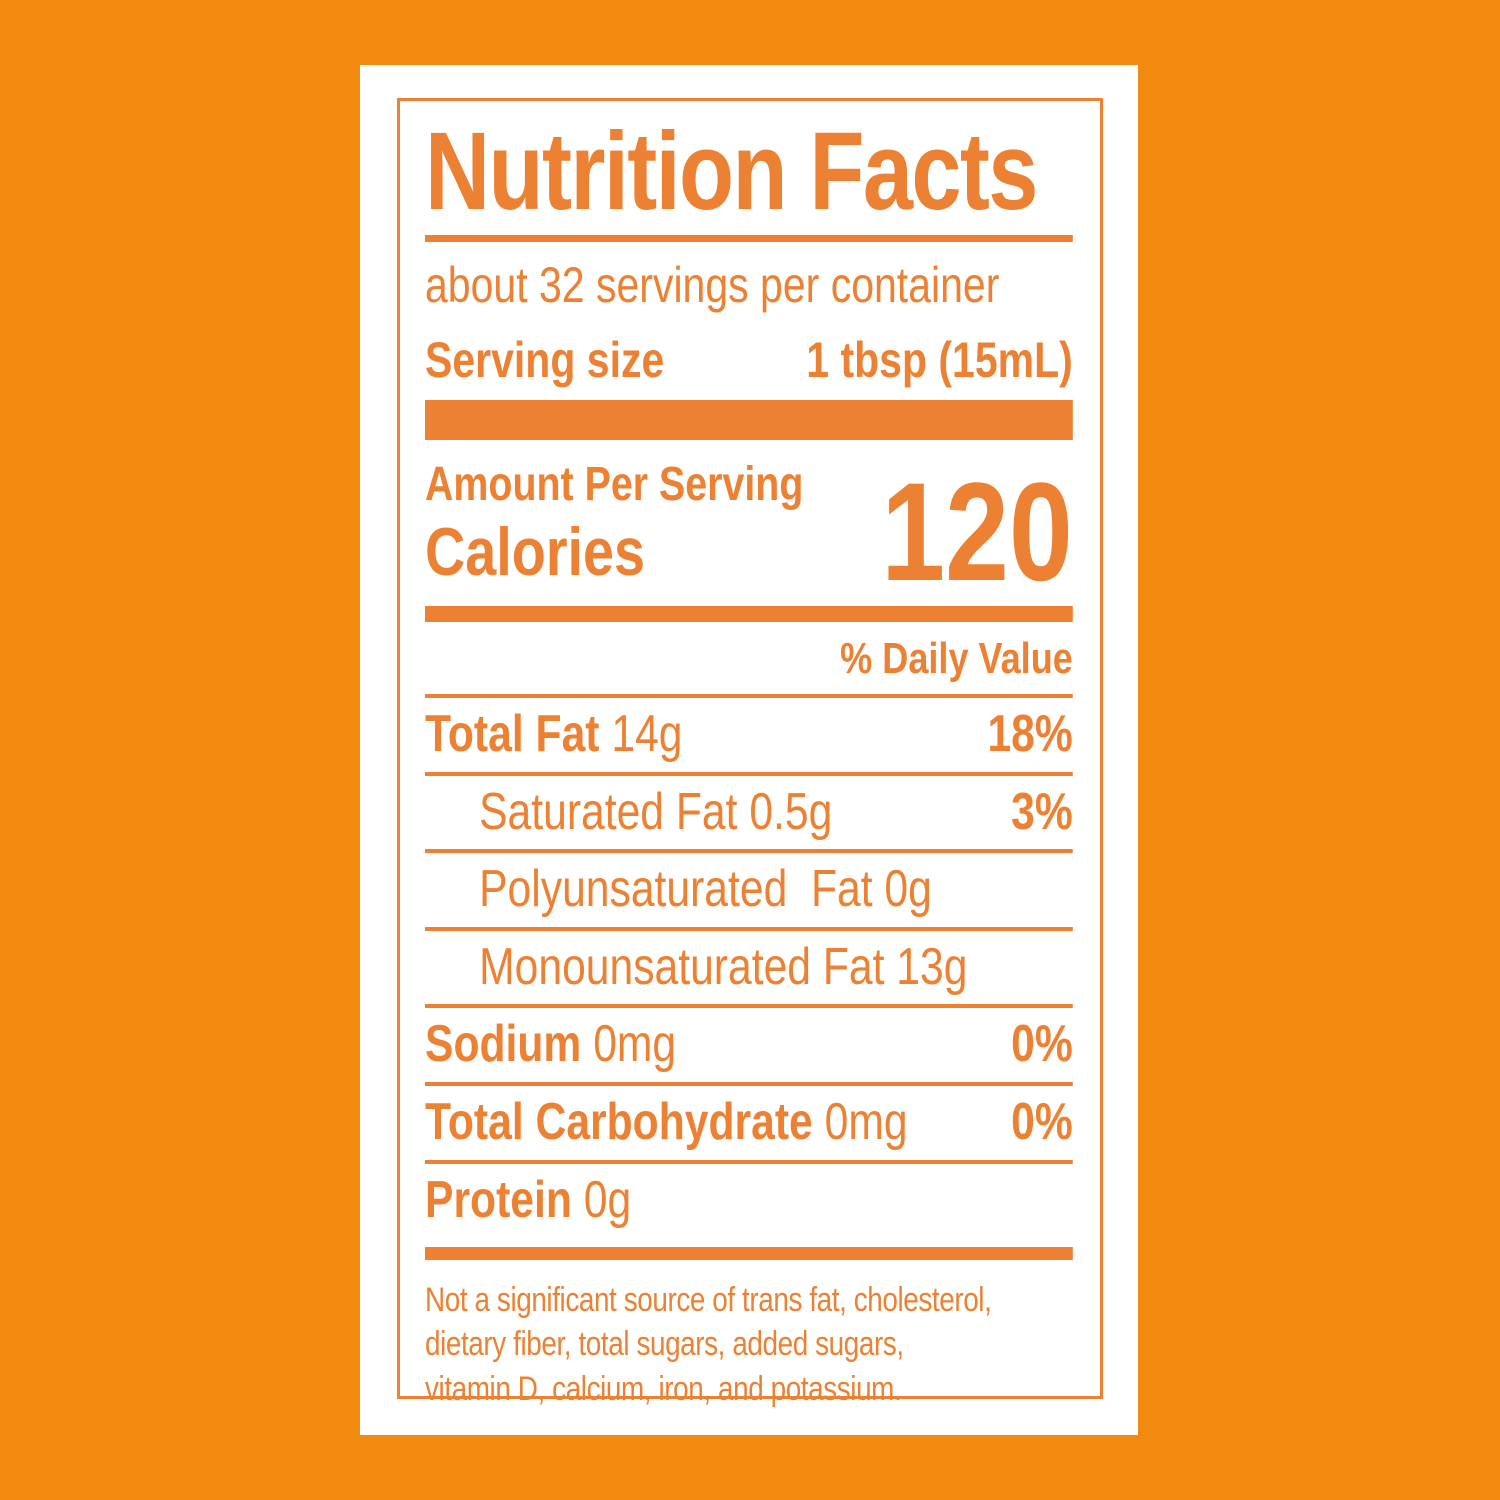  I want to click on serving-size-value: 1 tbsp (15mL), so click(939, 359).